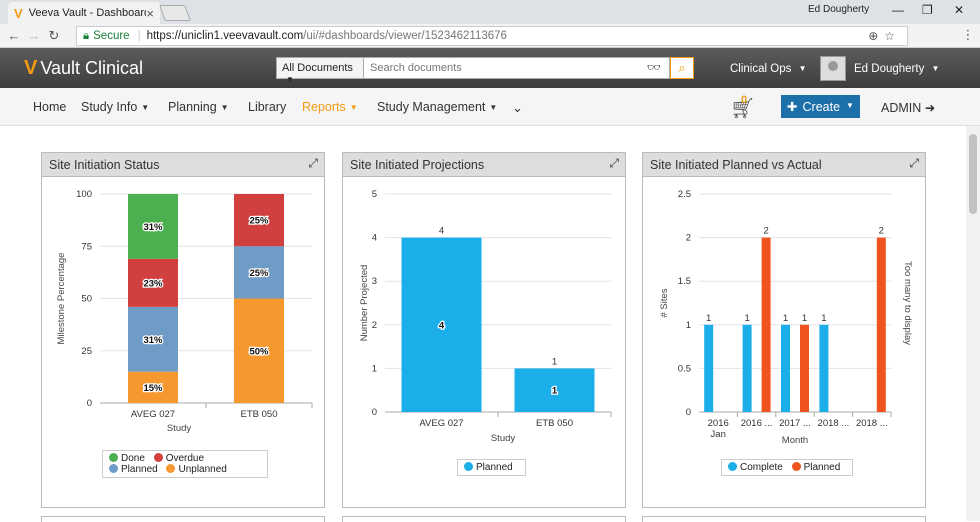 Image resolution: width=980 pixels, height=522 pixels. What do you see at coordinates (14, 35) in the screenshot?
I see `back-arrow-icon: ←` at bounding box center [14, 35].